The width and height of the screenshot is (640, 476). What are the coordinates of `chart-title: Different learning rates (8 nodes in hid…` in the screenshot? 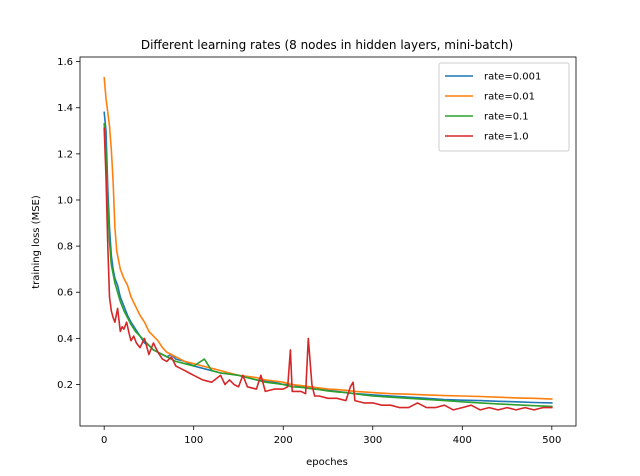 It's located at (327, 45).